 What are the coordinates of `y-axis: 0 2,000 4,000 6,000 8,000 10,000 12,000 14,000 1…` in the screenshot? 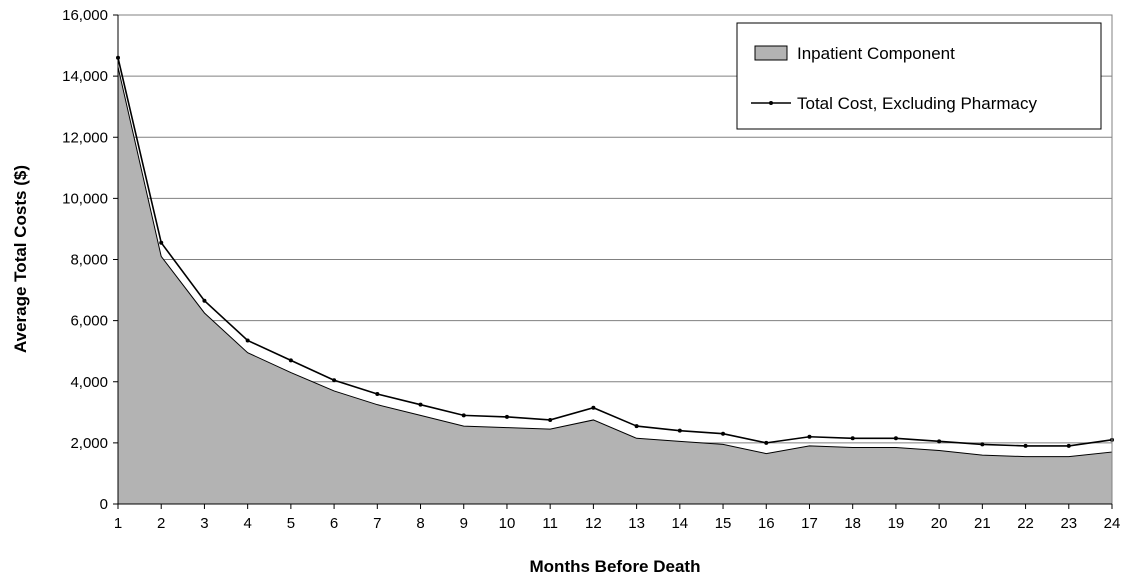 It's located at (90, 260).